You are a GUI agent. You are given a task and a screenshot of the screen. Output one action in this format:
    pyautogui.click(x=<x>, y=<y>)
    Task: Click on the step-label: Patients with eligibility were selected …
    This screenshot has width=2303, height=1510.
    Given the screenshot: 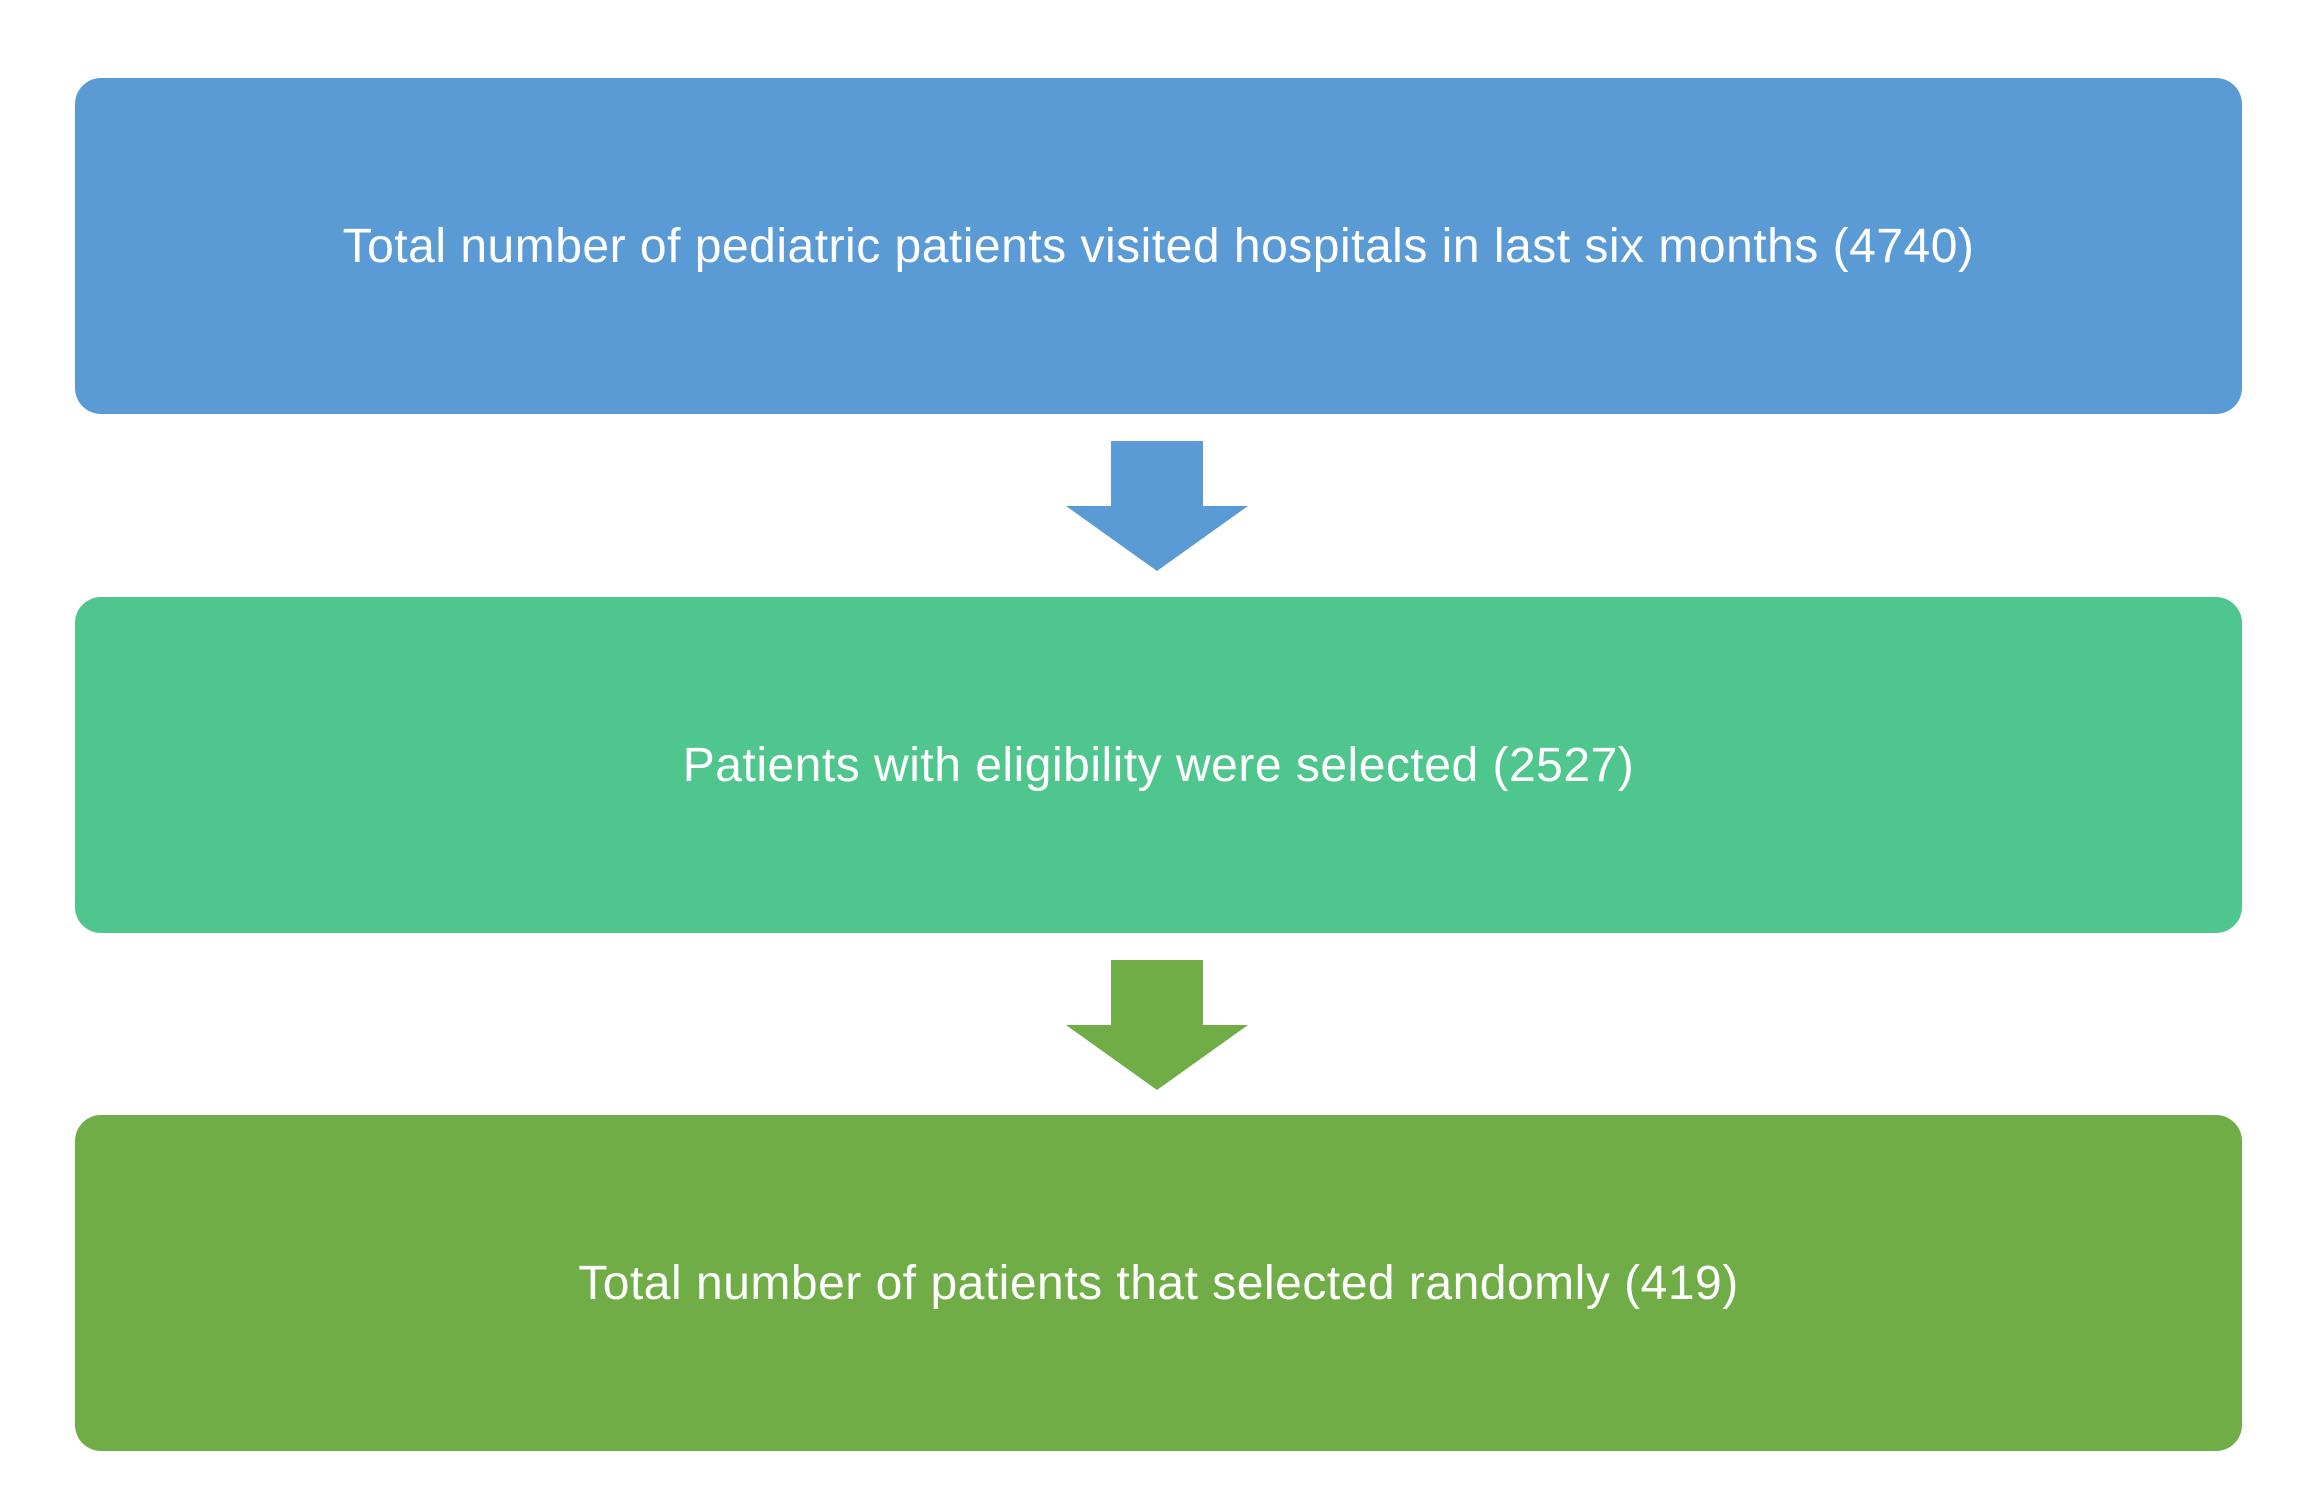 What is the action you would take?
    pyautogui.click(x=1158, y=765)
    